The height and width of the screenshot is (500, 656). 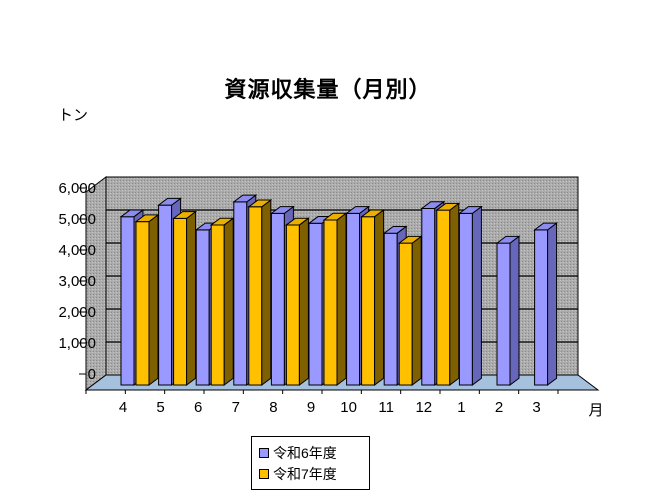 I want to click on y-tick-label: 6,000, so click(x=77, y=188).